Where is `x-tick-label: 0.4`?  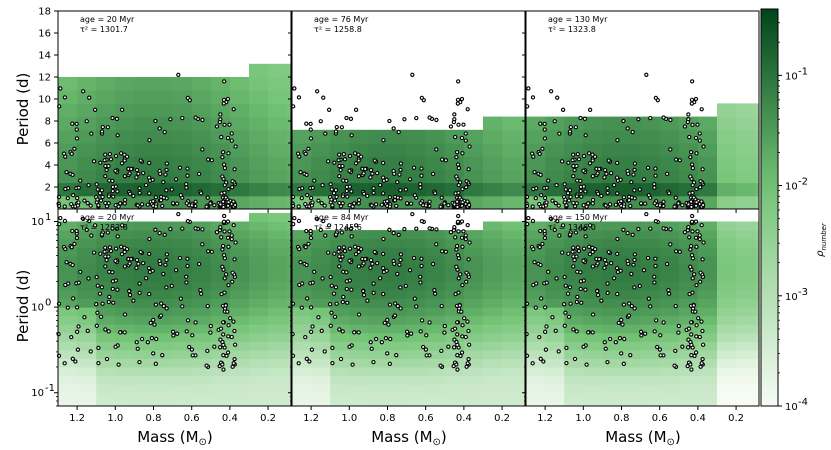
x-tick-label: 0.4 is located at coordinates (230, 418).